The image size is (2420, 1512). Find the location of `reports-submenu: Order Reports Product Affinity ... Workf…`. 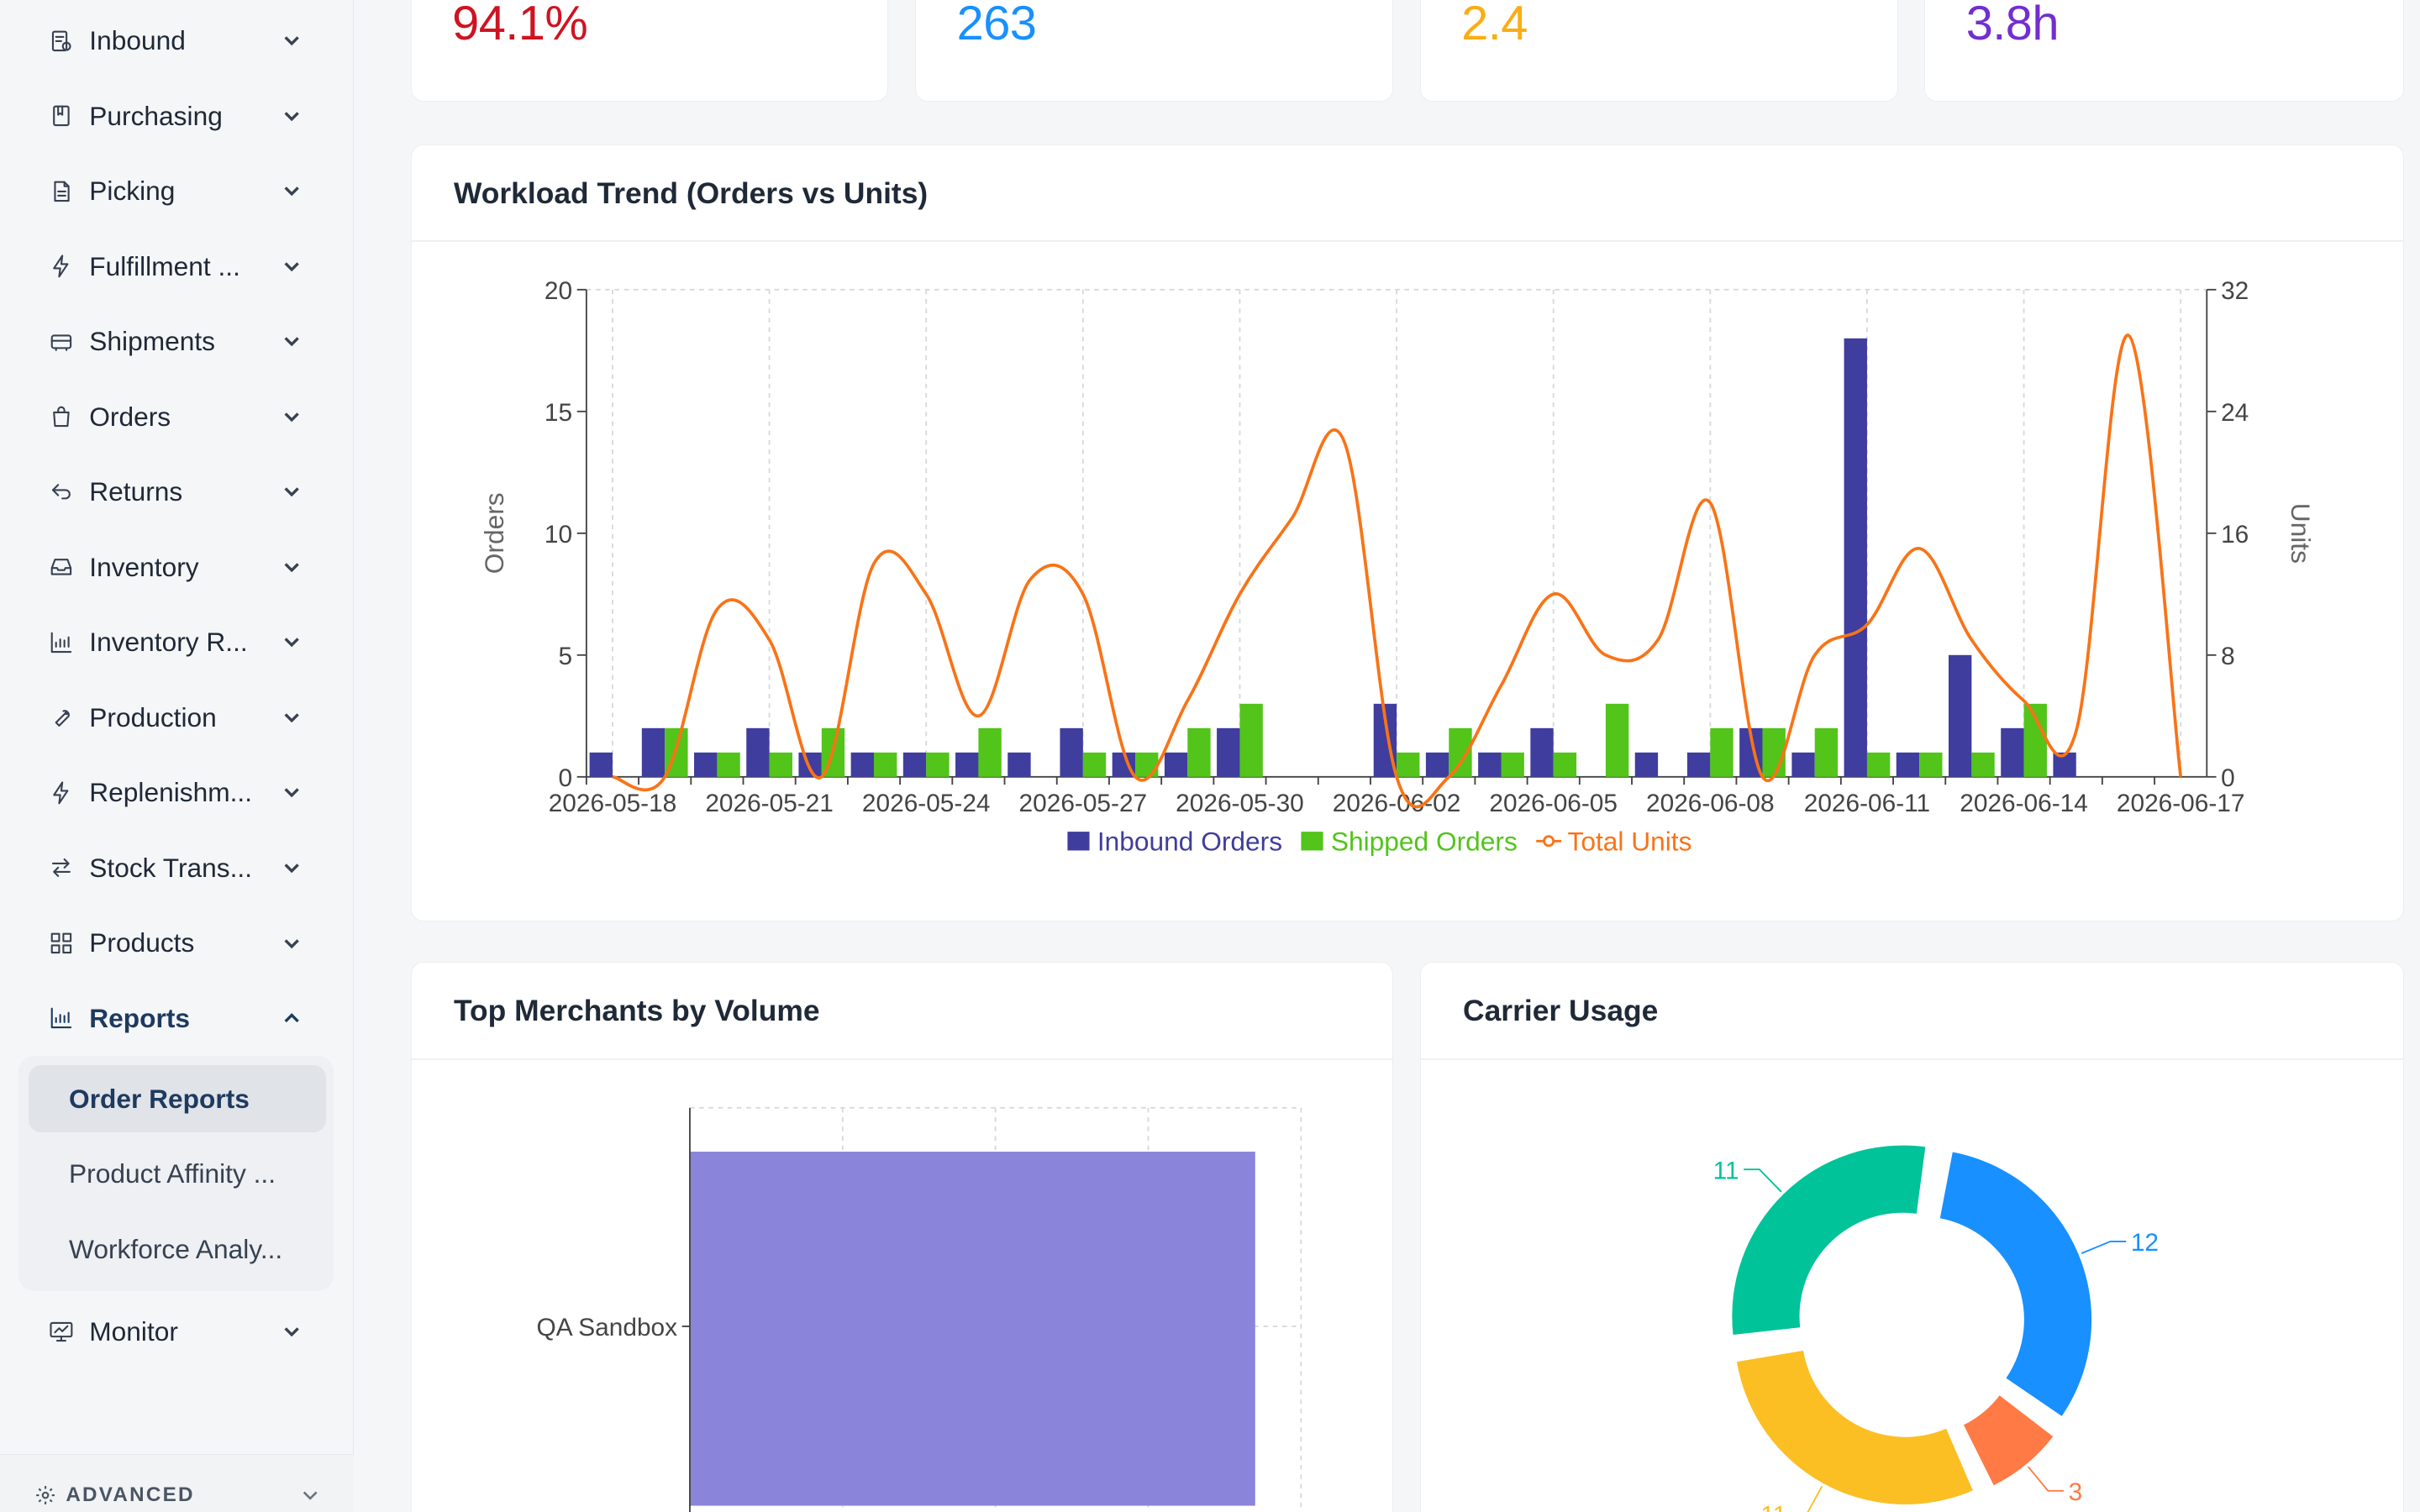

reports-submenu: Order Reports Product Affinity ... Workf… is located at coordinates (176, 1173).